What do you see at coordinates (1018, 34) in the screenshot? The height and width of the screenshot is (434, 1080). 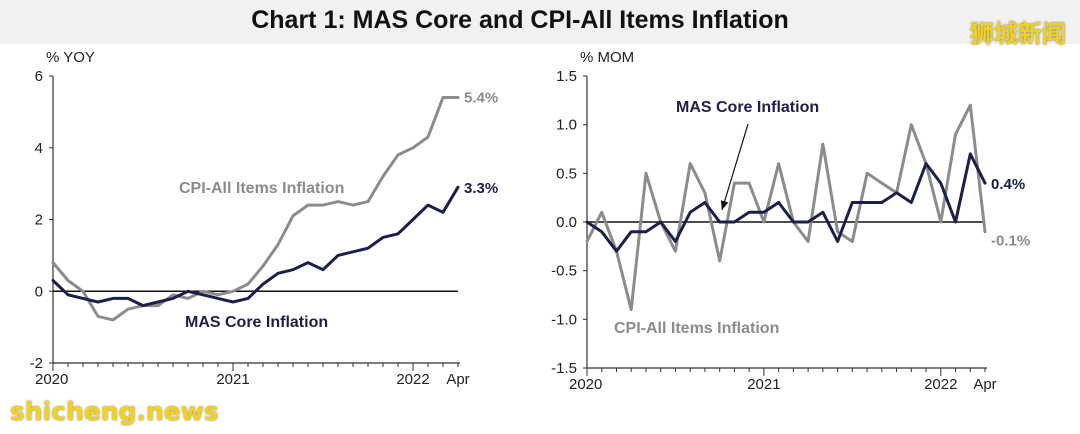 I see `watermark-cn: 狮城新闻` at bounding box center [1018, 34].